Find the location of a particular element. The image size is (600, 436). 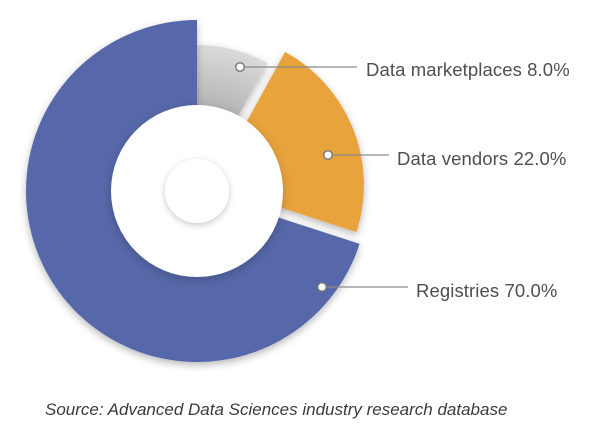

leader-marker-registries is located at coordinates (322, 287).